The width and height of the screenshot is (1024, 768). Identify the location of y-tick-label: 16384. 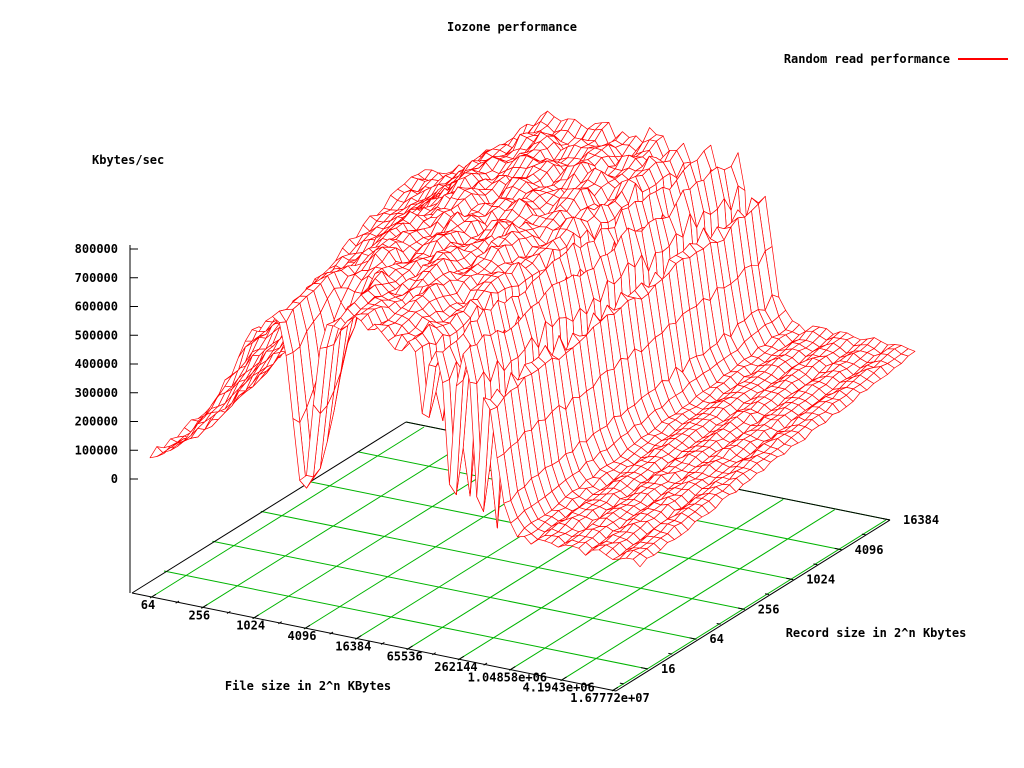
(921, 520).